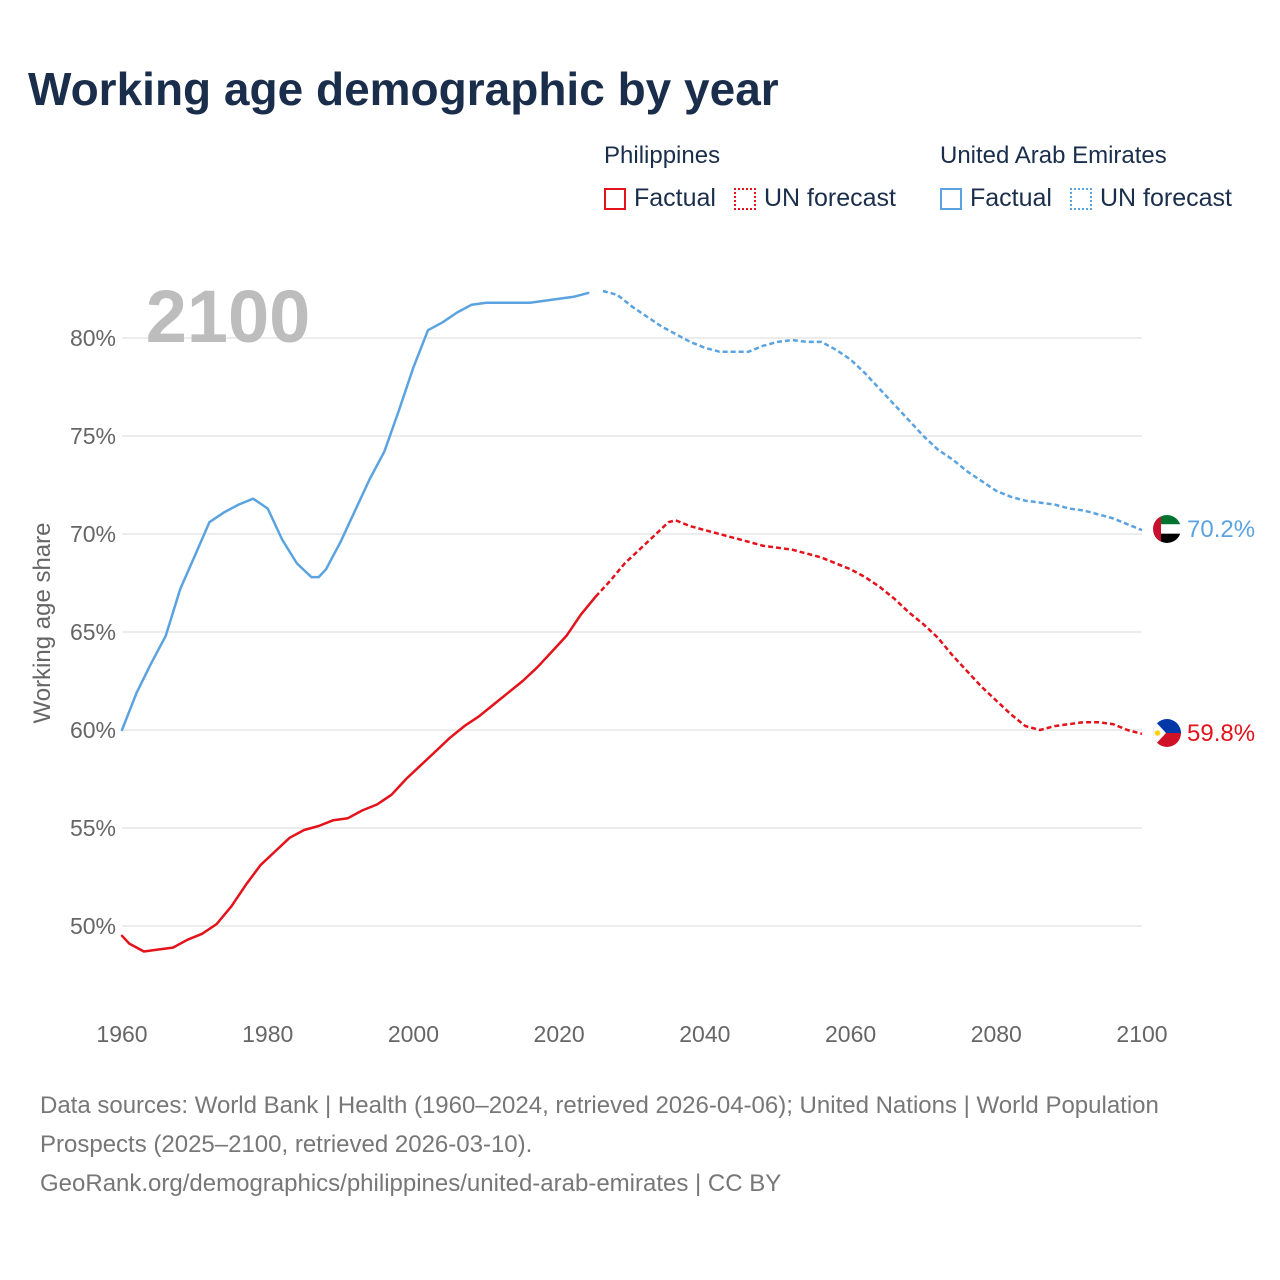 This screenshot has width=1280, height=1280. I want to click on x-tick-label: 2020, so click(559, 1034).